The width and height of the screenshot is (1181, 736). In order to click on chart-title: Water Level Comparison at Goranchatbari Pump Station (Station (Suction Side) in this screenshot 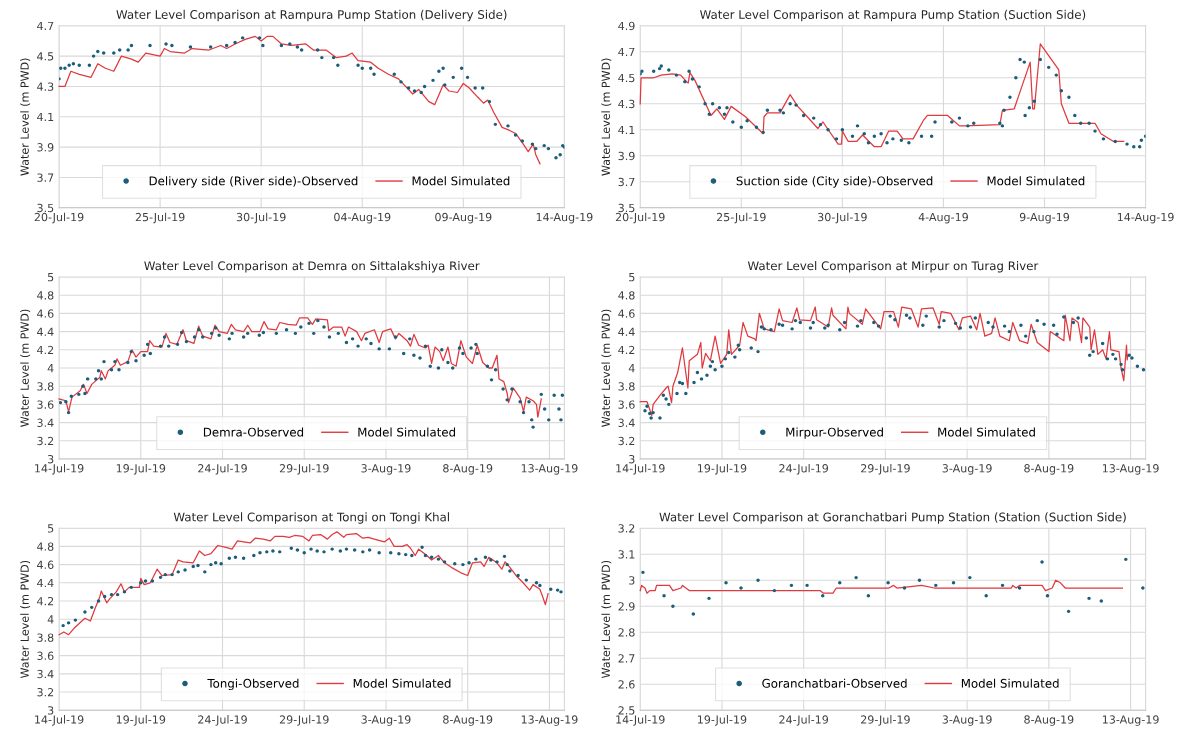, I will do `click(892, 518)`.